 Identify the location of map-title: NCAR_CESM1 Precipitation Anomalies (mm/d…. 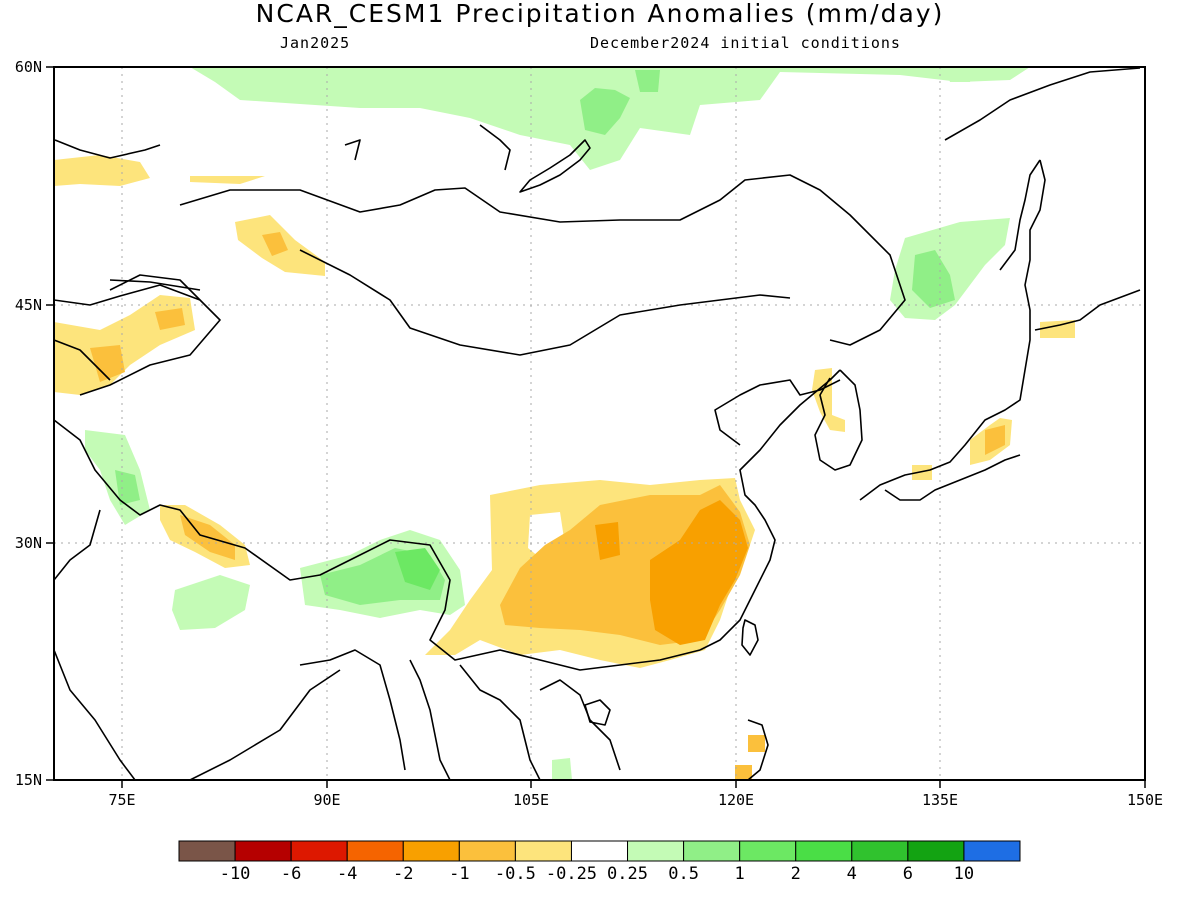
(600, 14).